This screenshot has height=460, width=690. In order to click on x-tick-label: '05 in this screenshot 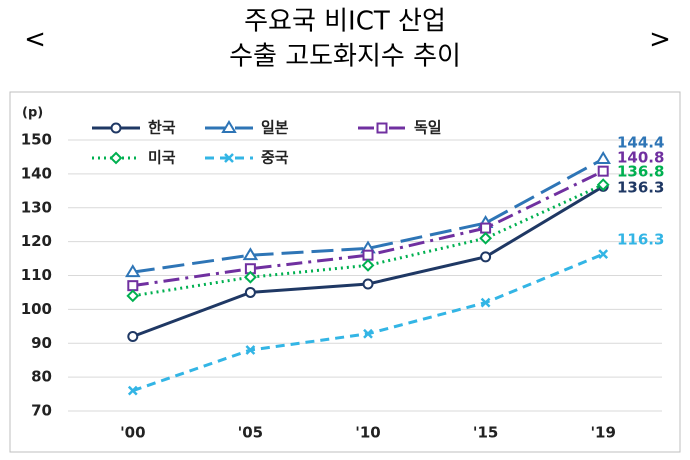, I will do `click(250, 433)`.